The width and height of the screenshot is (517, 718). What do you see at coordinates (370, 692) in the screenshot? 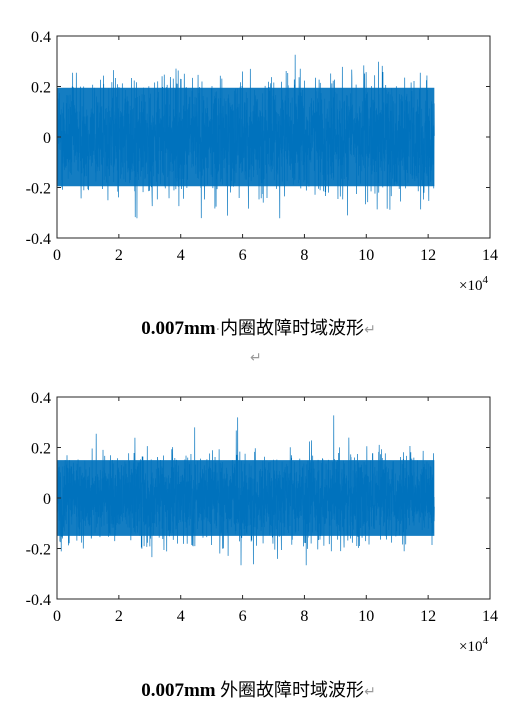
I see `caption-2-paragraph-mark: ↵` at bounding box center [370, 692].